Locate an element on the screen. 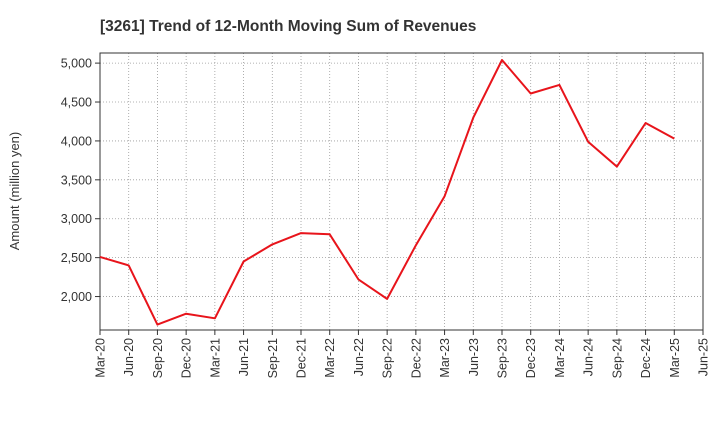 The height and width of the screenshot is (440, 720). y-axis-label: Amount (million yen) is located at coordinates (14, 191).